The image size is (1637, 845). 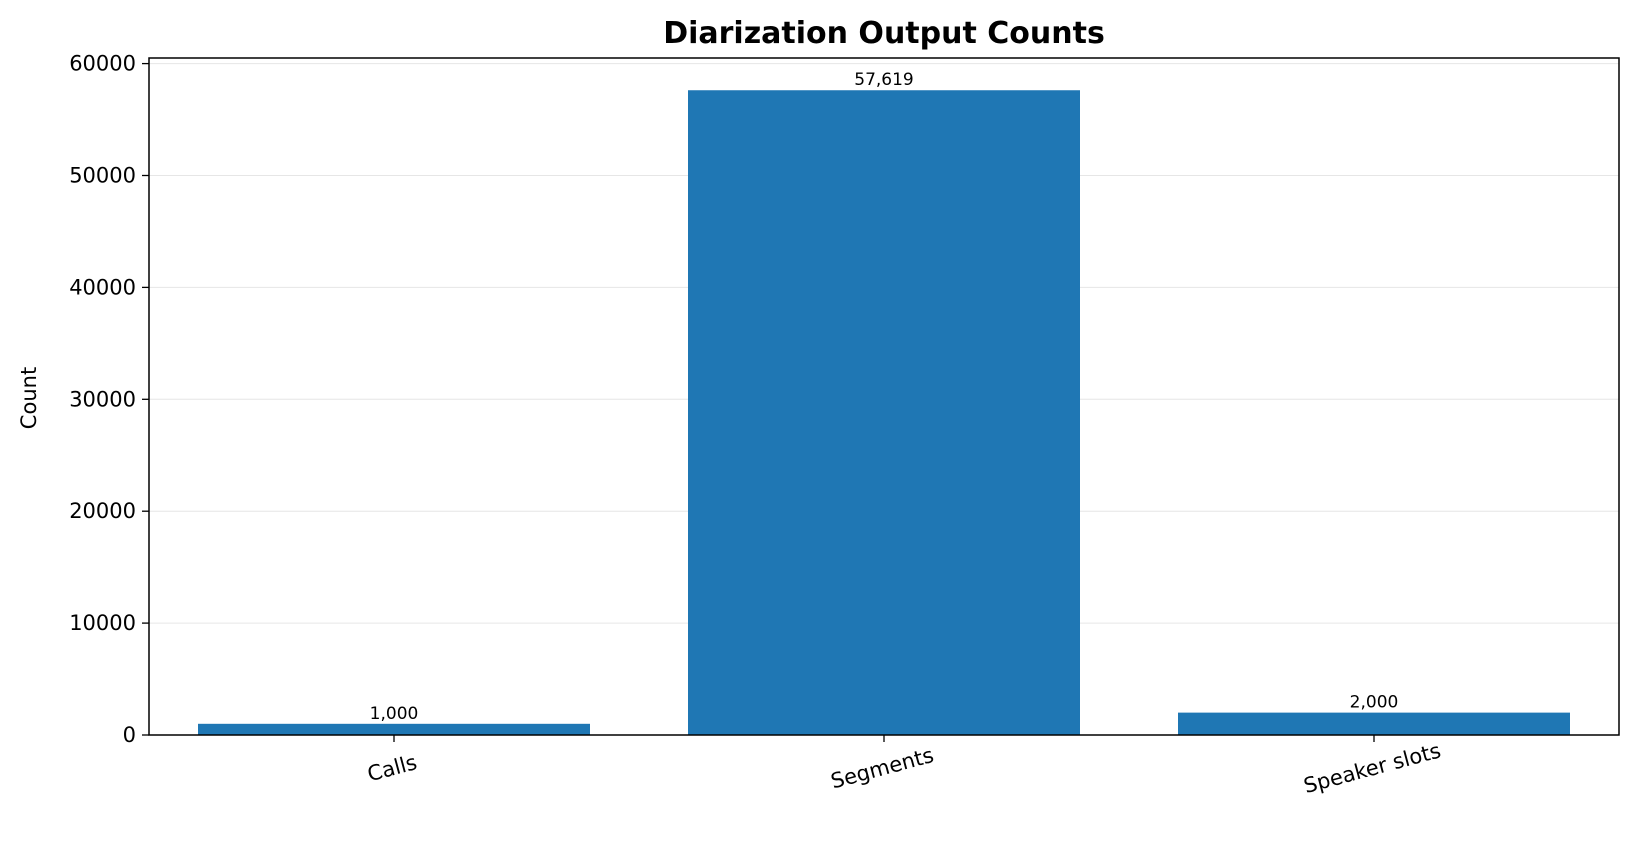 I want to click on bar-speaker-slots, so click(x=1374, y=723).